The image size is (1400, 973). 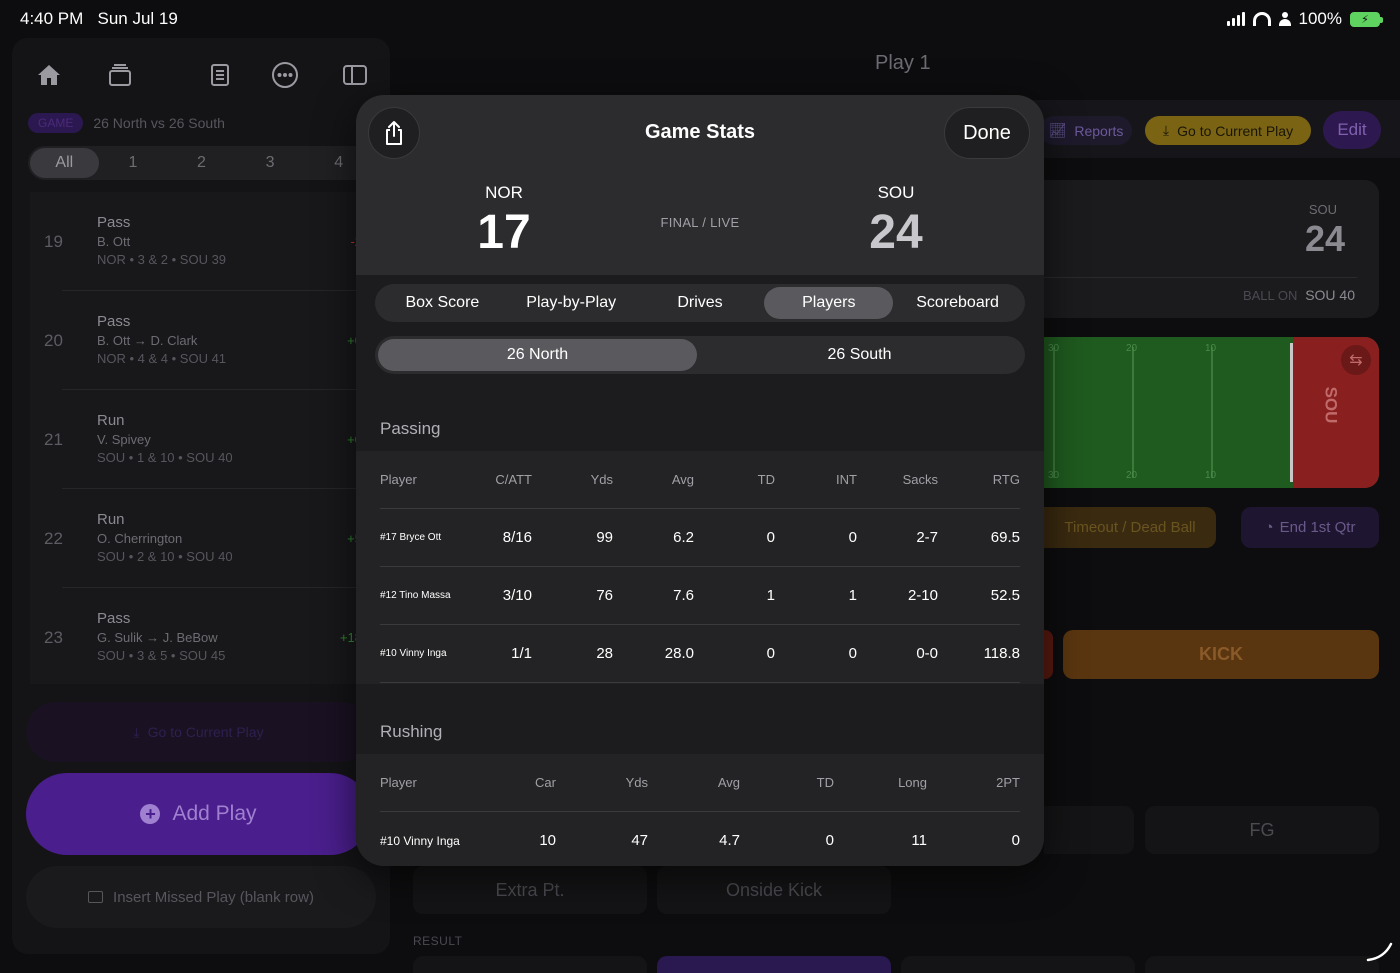 What do you see at coordinates (49, 75) in the screenshot?
I see `home-icon` at bounding box center [49, 75].